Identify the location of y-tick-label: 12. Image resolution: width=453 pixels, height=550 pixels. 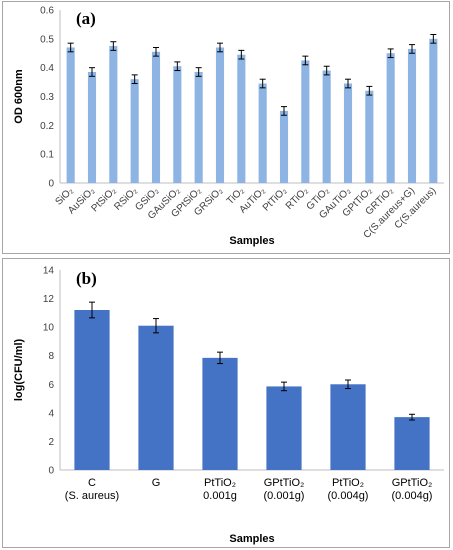
(49, 299).